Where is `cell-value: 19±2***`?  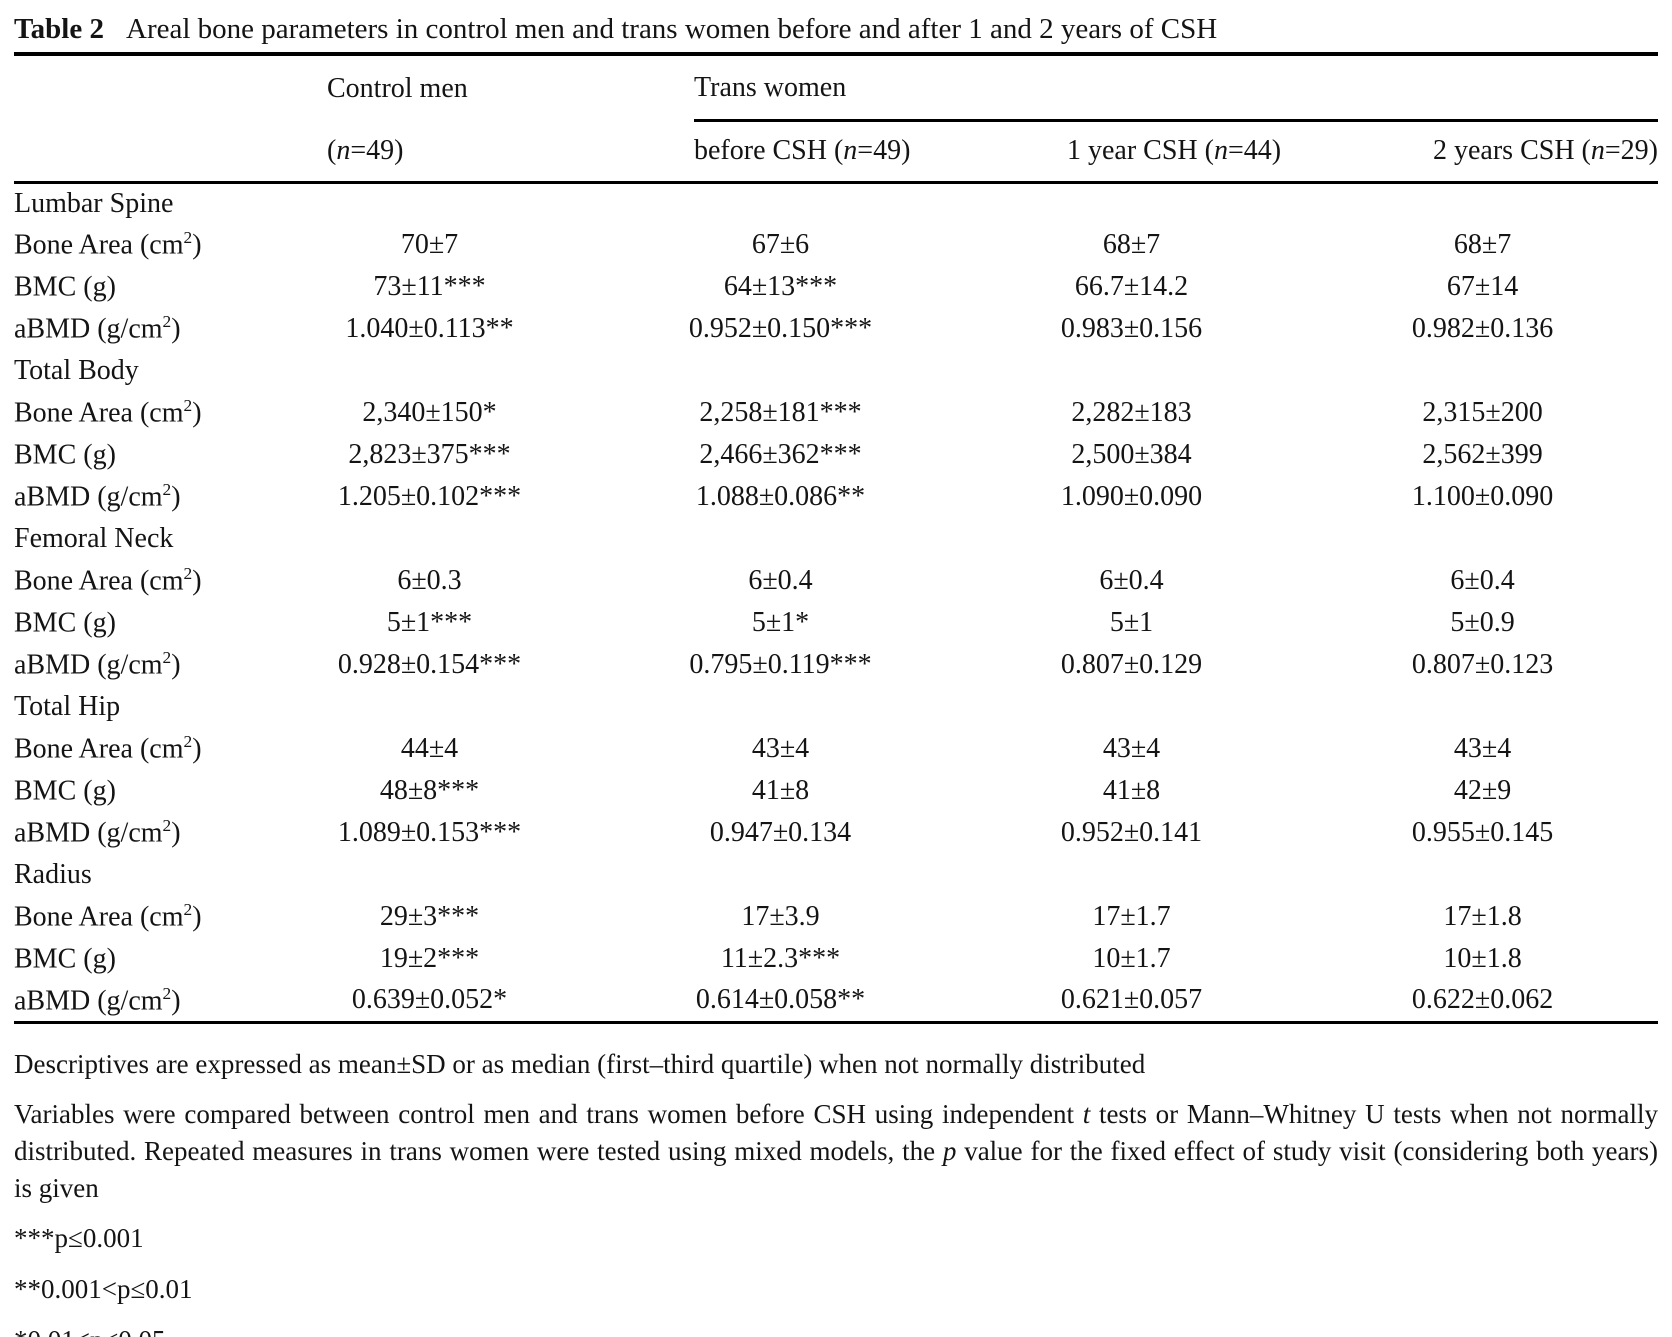 cell-value: 19±2*** is located at coordinates (429, 958).